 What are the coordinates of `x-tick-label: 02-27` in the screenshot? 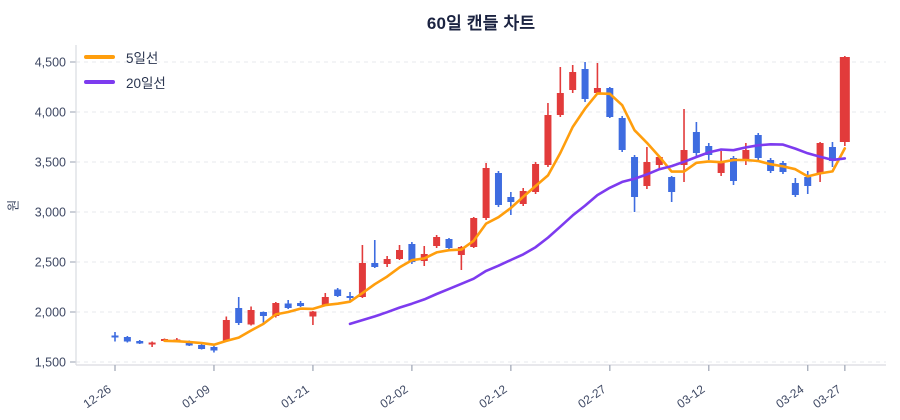 It's located at (591, 396).